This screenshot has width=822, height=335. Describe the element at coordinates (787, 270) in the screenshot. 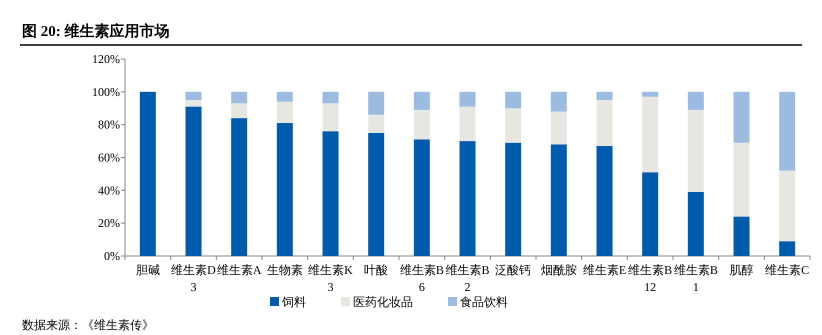

I see `x-tick-label: 维生素C` at that location.